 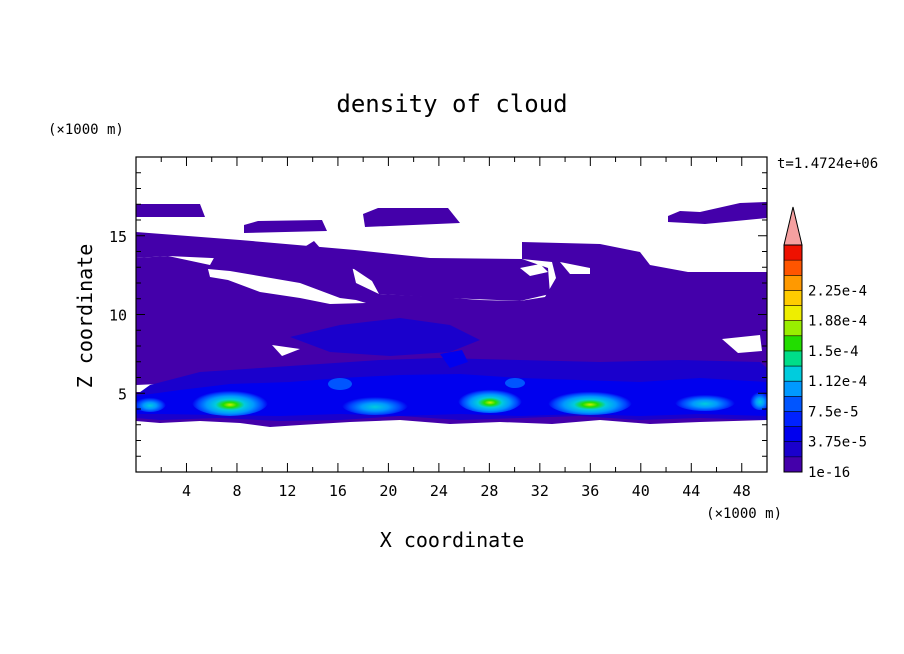 What do you see at coordinates (388, 491) in the screenshot?
I see `x-tick-label: 20` at bounding box center [388, 491].